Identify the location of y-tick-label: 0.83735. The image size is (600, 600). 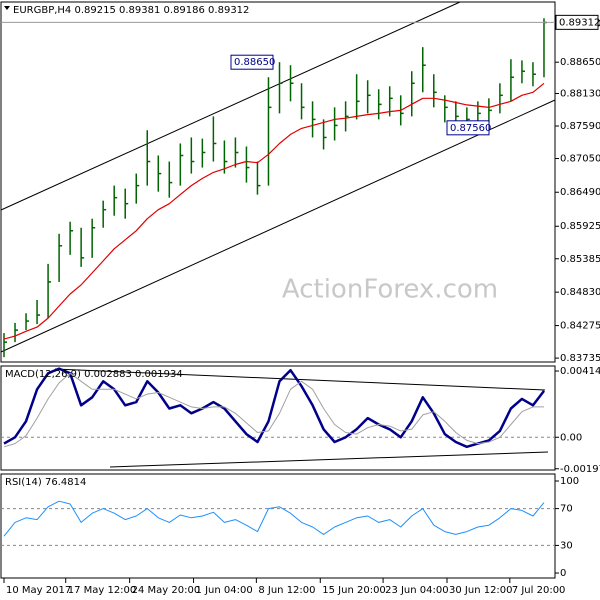
(580, 358).